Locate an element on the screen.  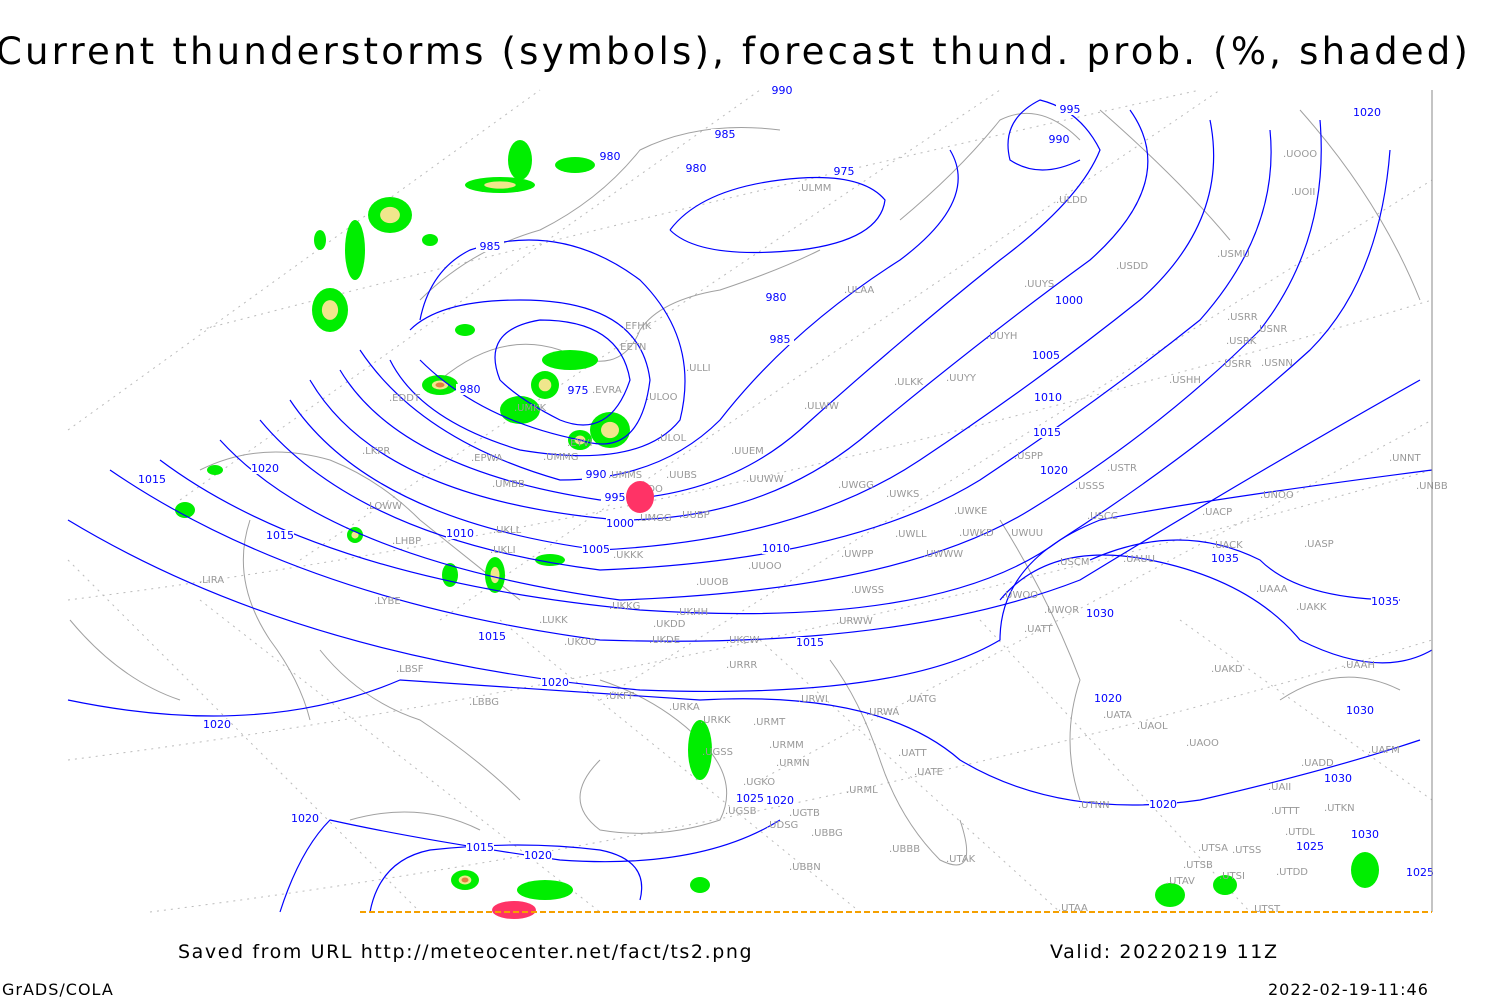
station-label: .EPWA is located at coordinates (487, 458).